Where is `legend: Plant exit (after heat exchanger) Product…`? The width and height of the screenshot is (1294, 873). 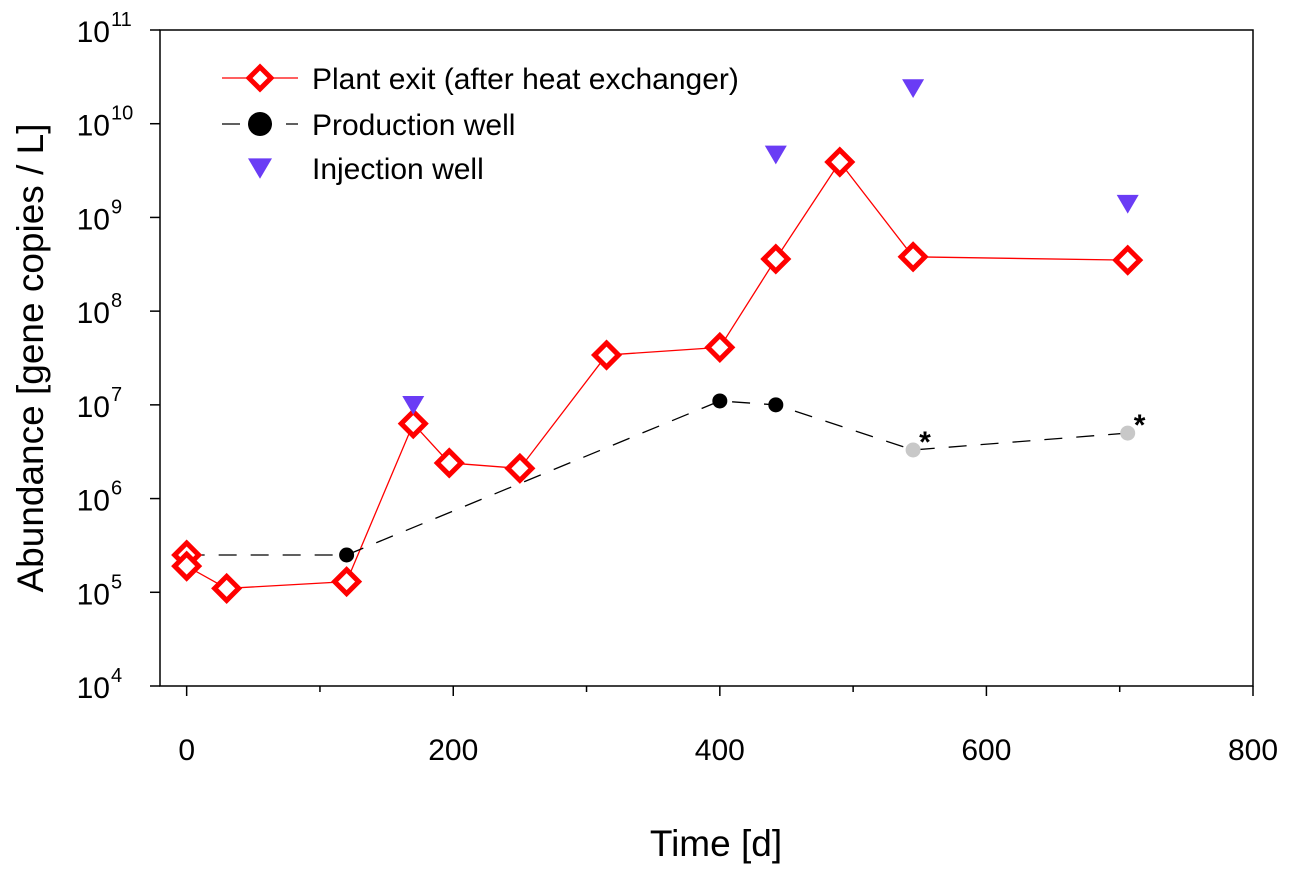
legend: Plant exit (after heat exchanger) Product… is located at coordinates (480, 124).